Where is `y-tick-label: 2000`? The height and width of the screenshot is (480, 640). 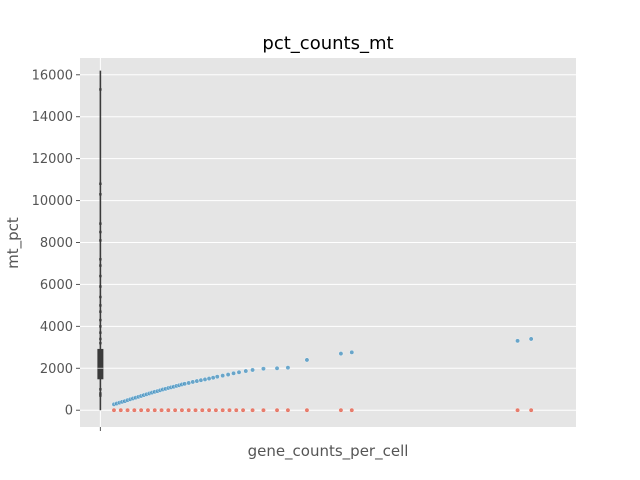
y-tick-label: 2000 is located at coordinates (56, 369).